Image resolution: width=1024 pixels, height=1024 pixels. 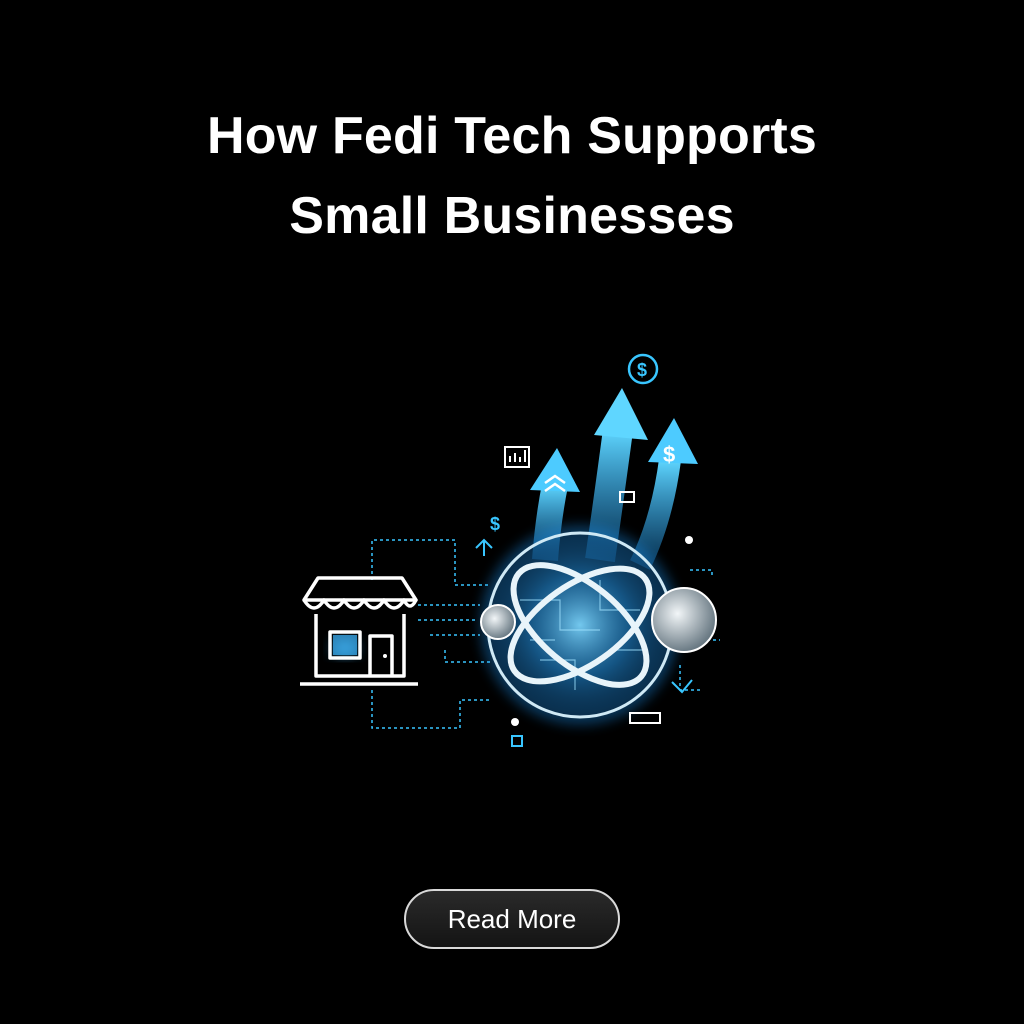 I want to click on dollar-coin-icon: $, so click(x=643, y=369).